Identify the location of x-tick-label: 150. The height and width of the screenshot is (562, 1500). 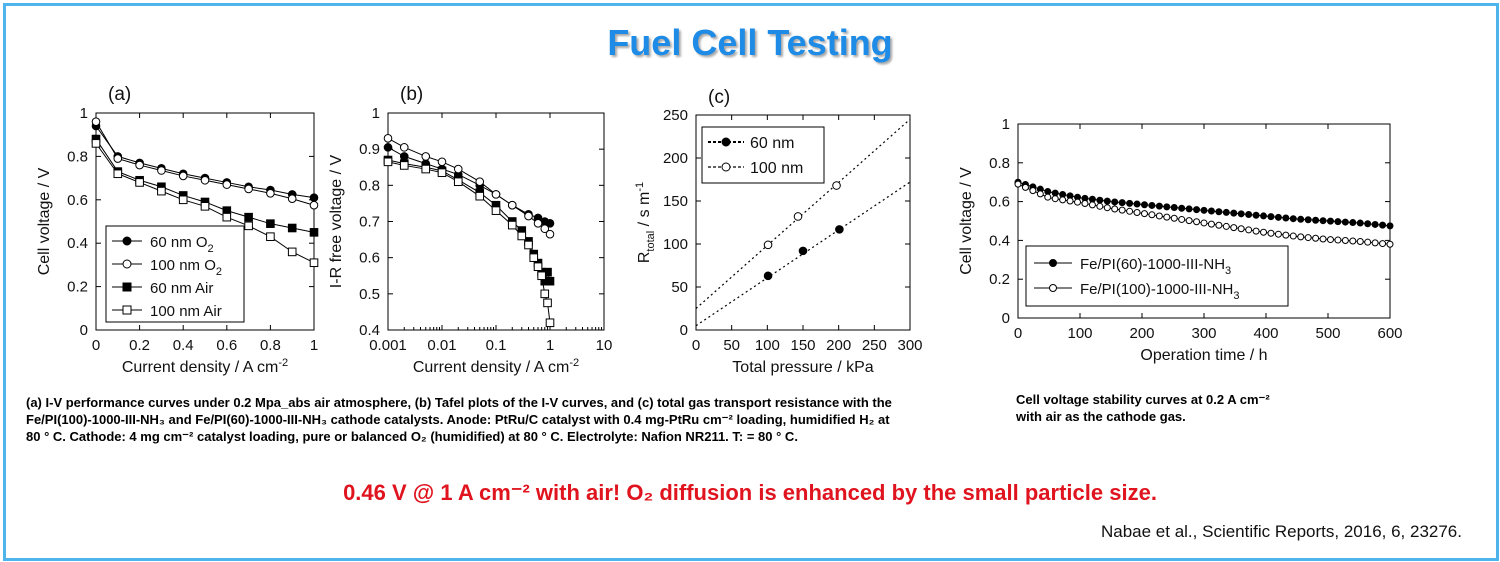
(802, 345).